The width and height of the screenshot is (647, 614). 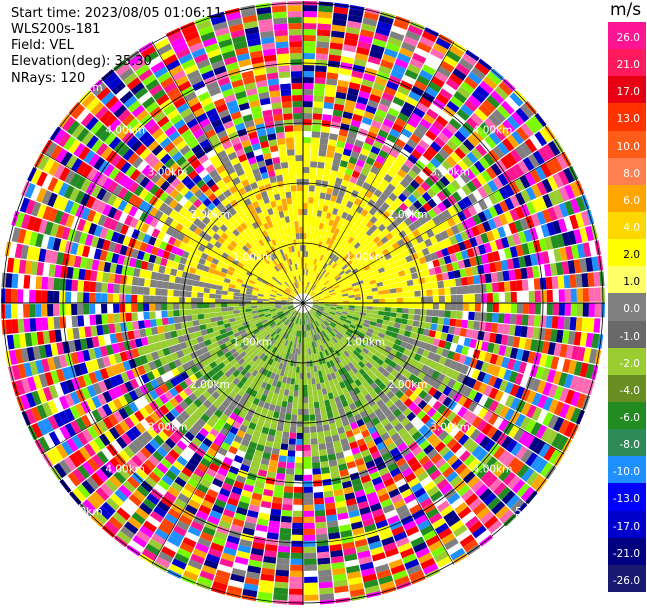 I want to click on colorbar-tick-label: -6.0, so click(x=630, y=418).